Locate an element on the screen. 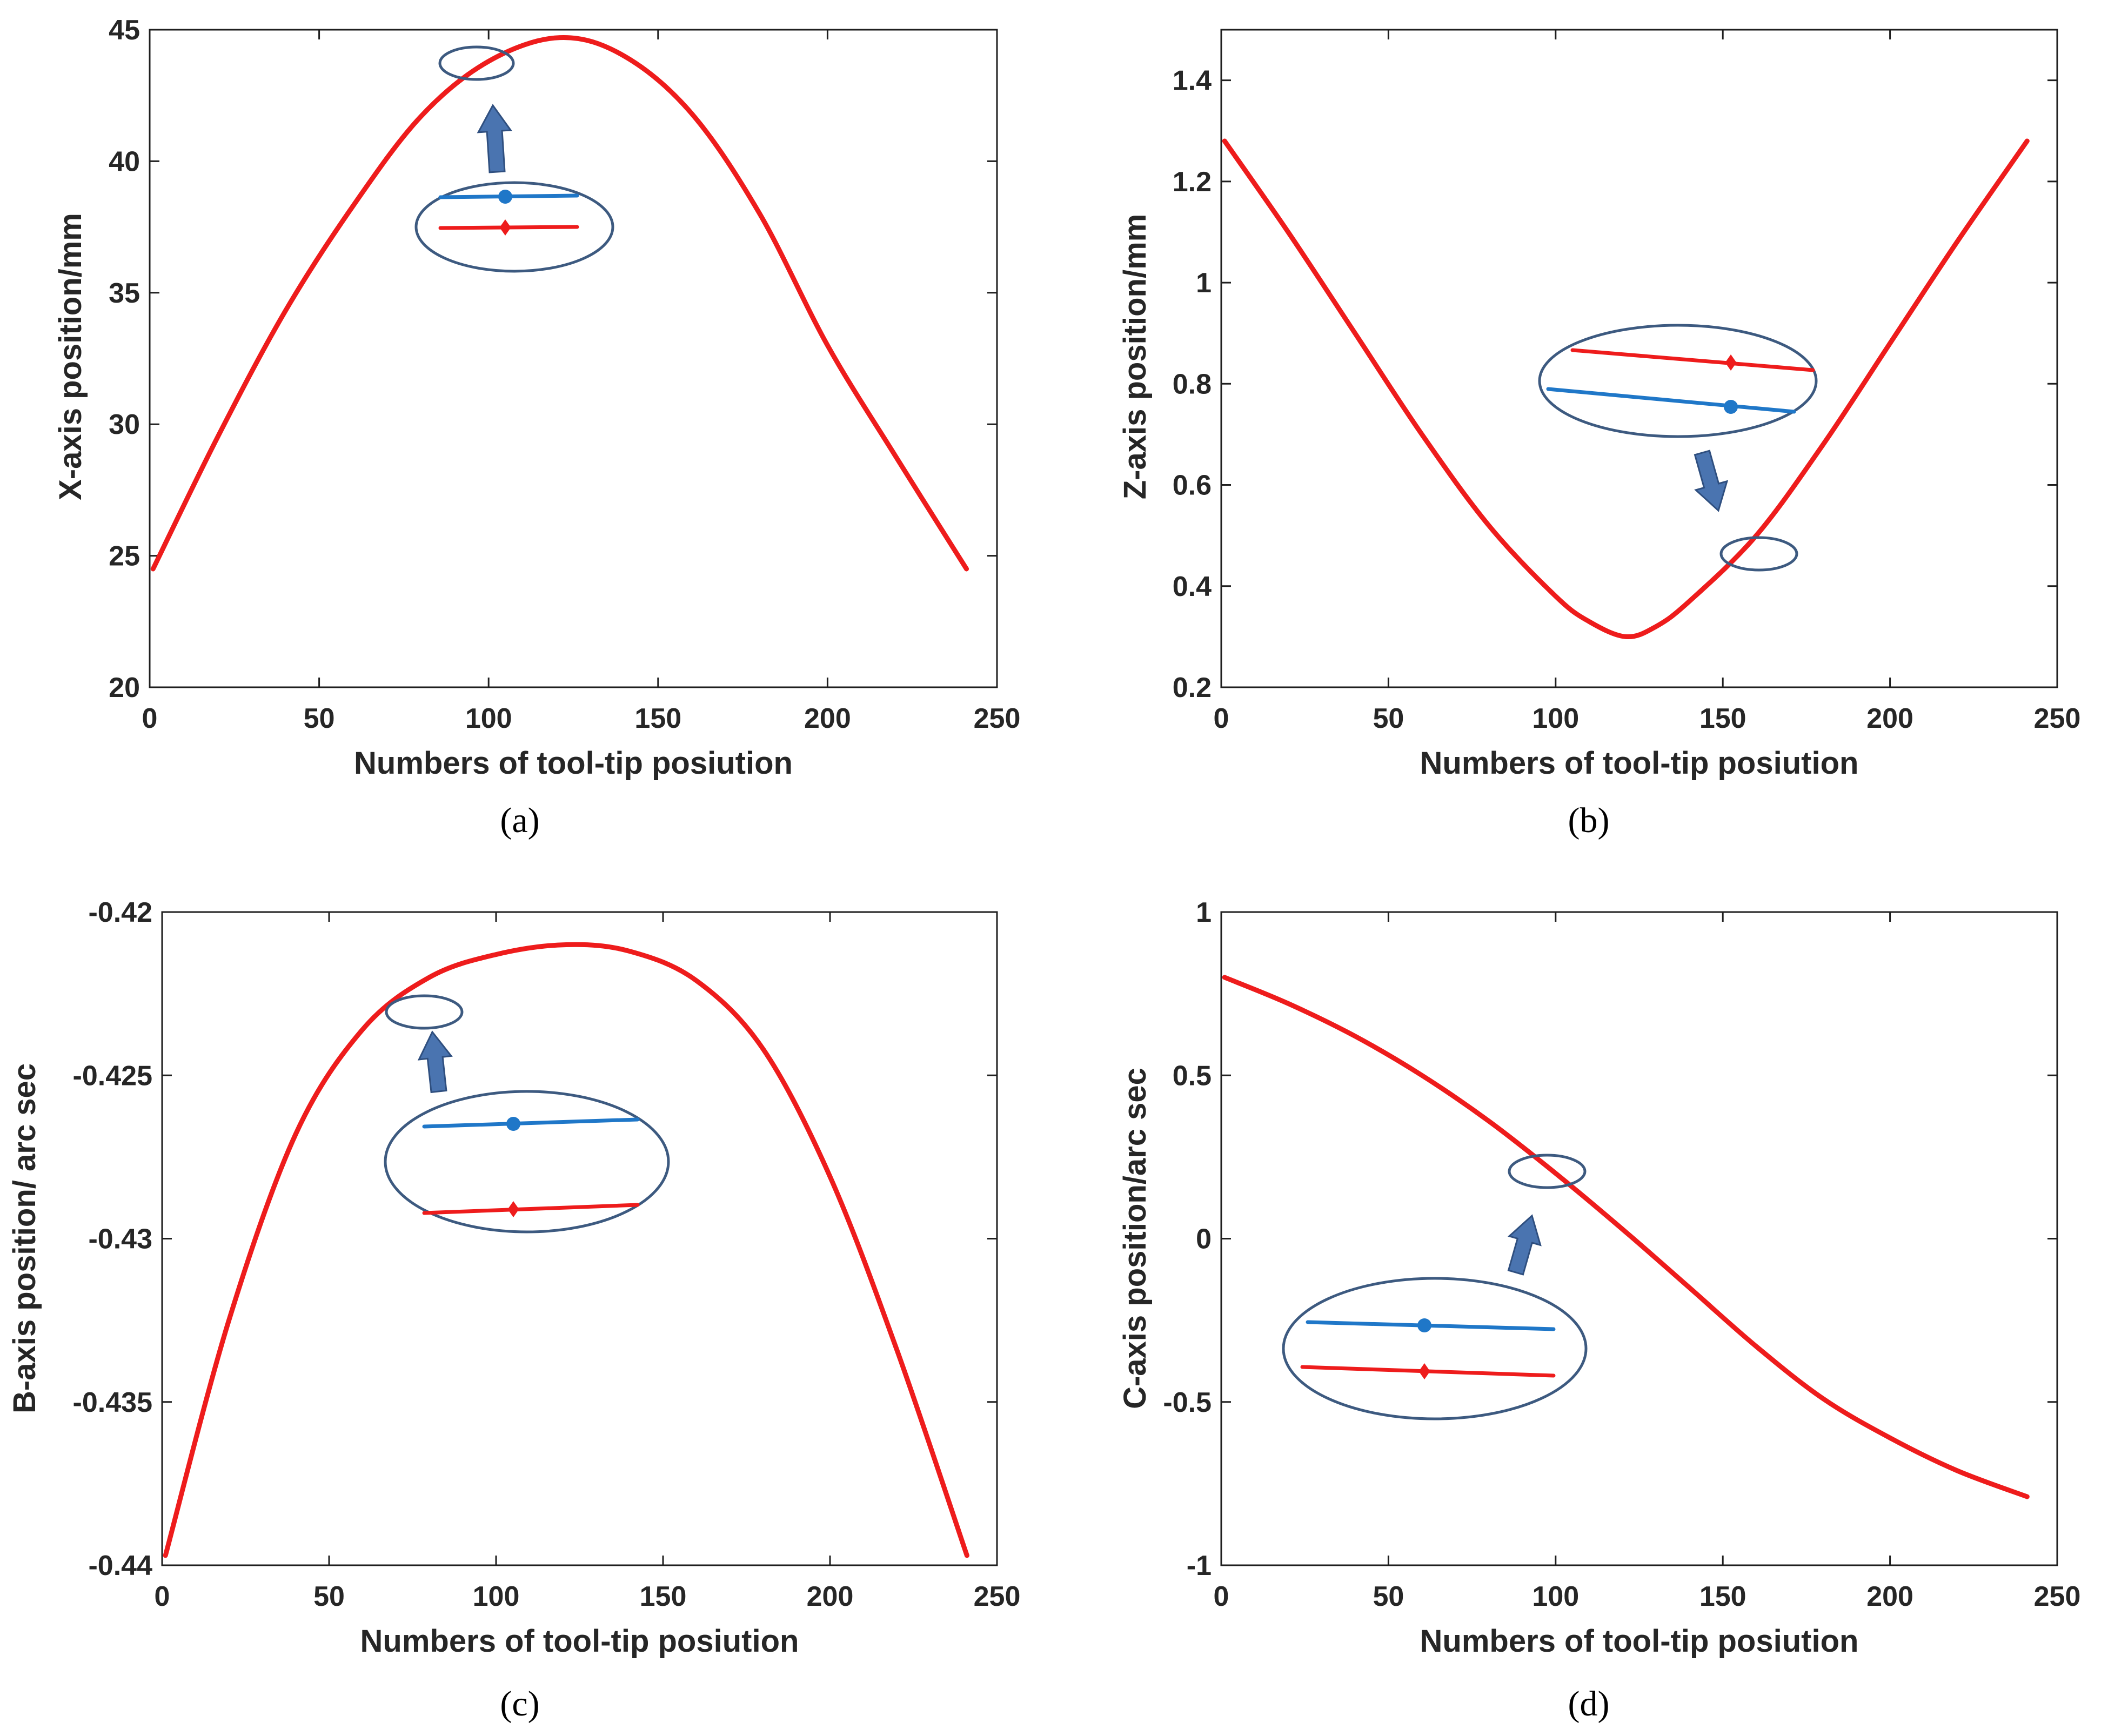  x-tick-label-b: 250 is located at coordinates (2057, 719).